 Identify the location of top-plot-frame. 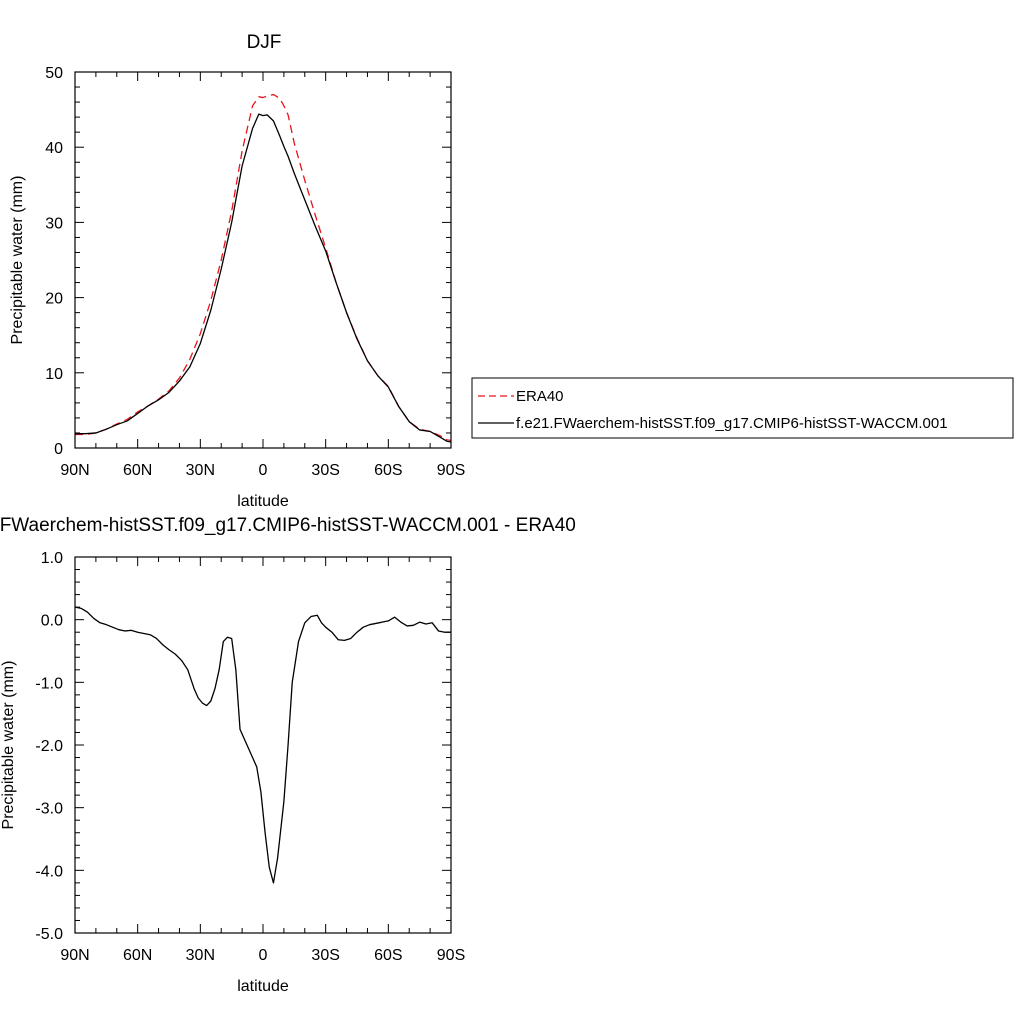
(263, 260).